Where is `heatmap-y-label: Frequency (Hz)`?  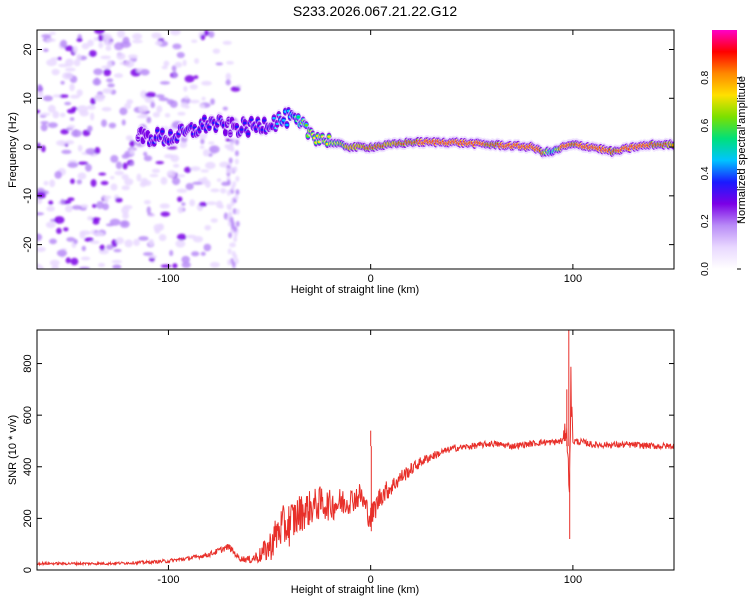
heatmap-y-label: Frequency (Hz) is located at coordinates (13, 150).